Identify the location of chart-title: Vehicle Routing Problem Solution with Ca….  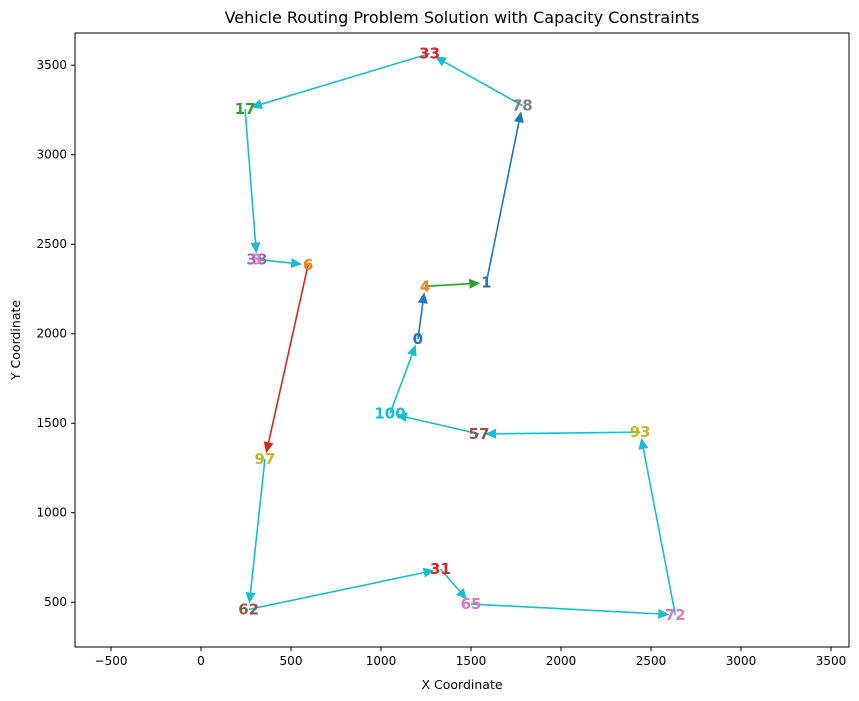
(462, 17).